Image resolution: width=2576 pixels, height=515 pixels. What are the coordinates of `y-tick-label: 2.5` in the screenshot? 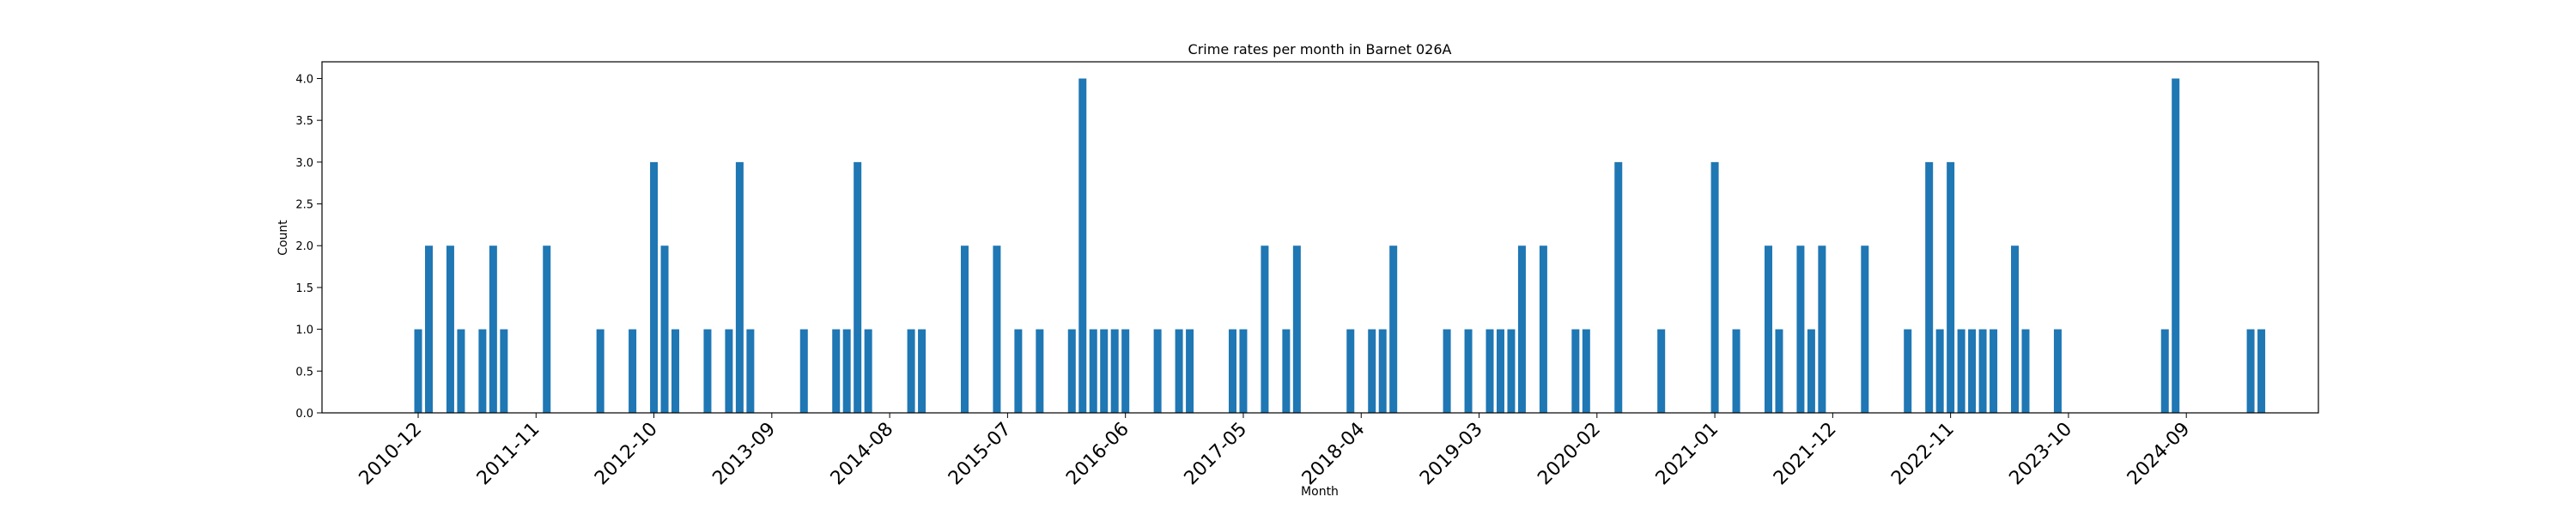 It's located at (304, 205).